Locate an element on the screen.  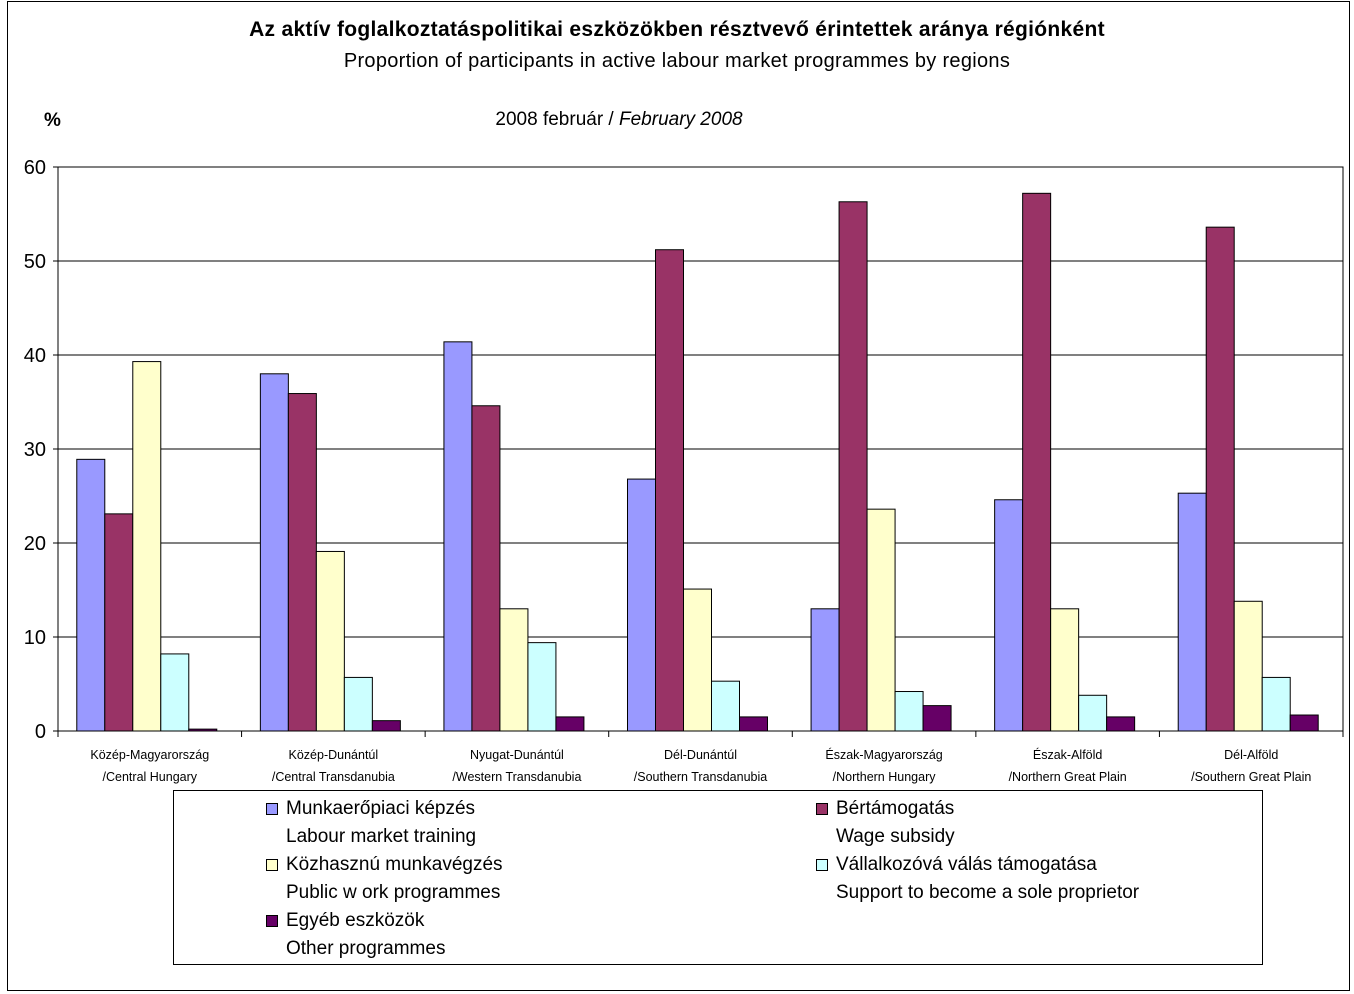
x-tick-label: Közép-Dunántúl is located at coordinates (334, 755).